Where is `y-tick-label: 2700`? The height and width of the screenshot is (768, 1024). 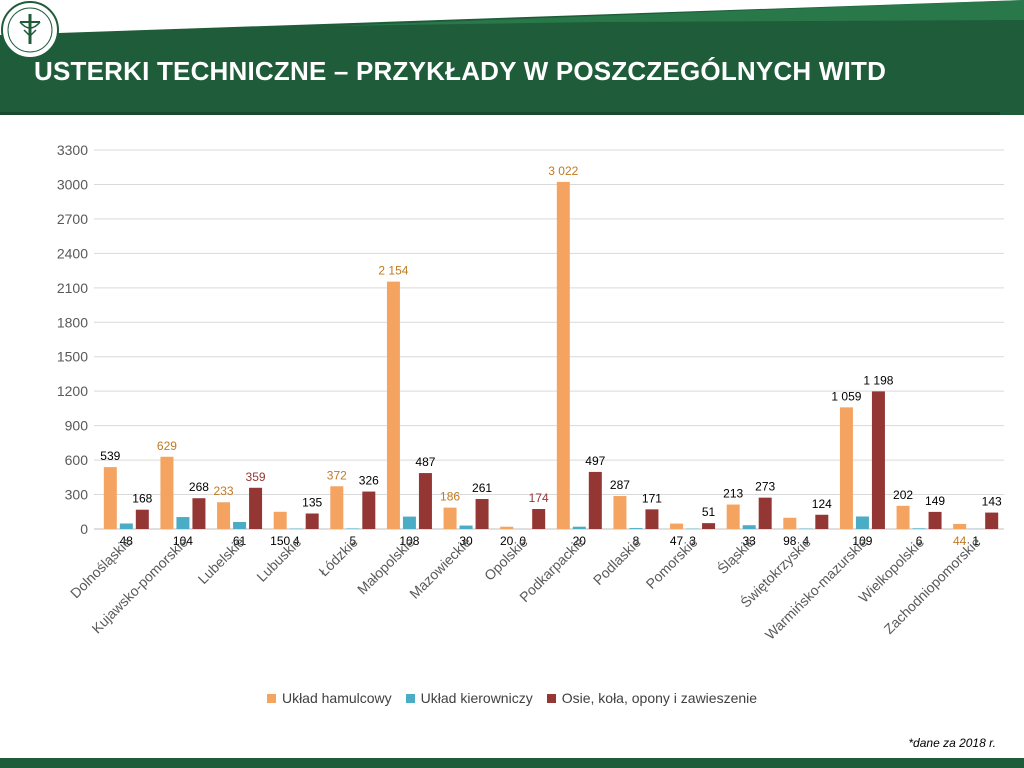 y-tick-label: 2700 is located at coordinates (72, 219).